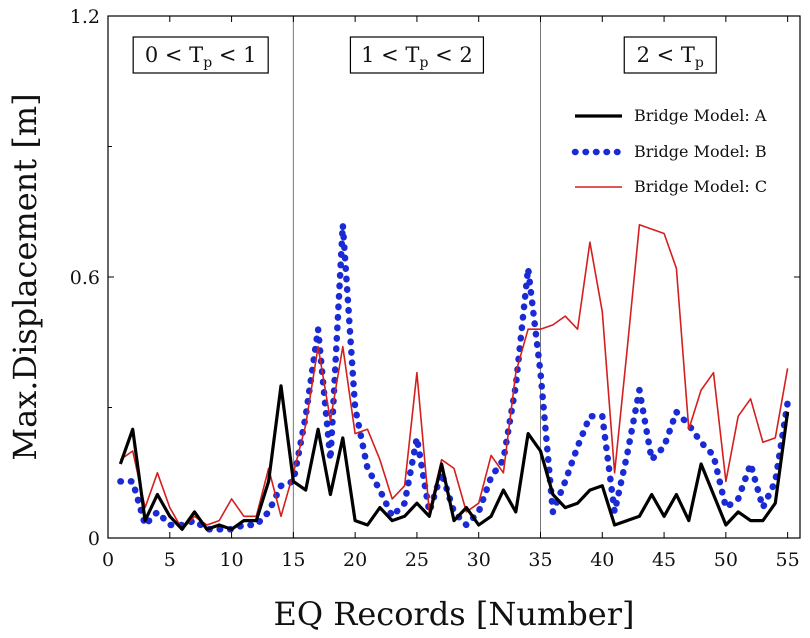  Describe the element at coordinates (417, 560) in the screenshot. I see `x-tick-label: 25` at that location.